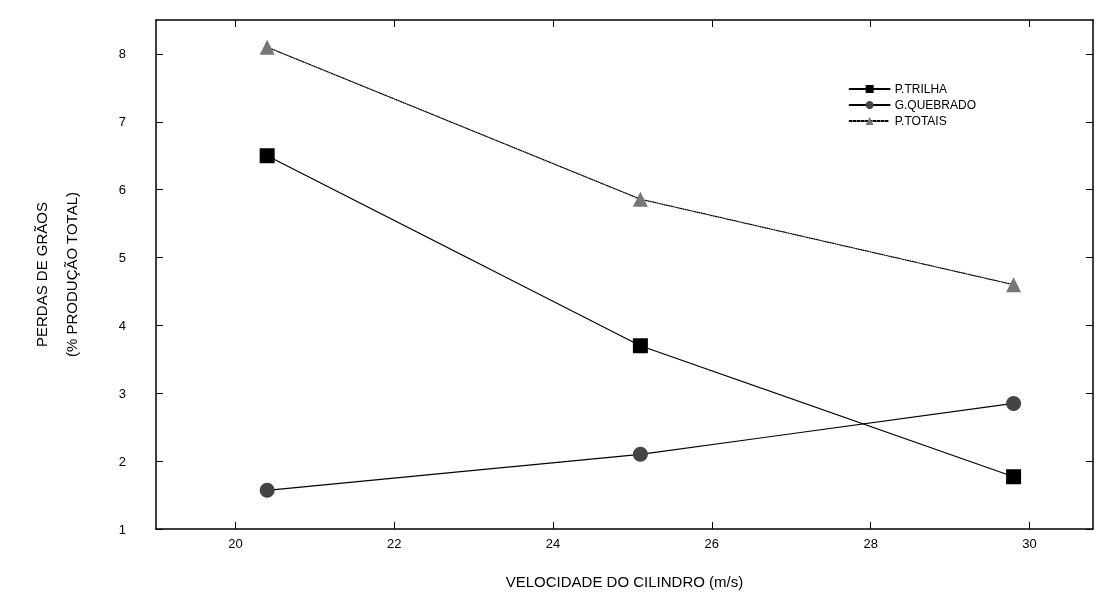 This screenshot has width=1109, height=613. Describe the element at coordinates (122, 529) in the screenshot. I see `y-tick-label: 1` at that location.